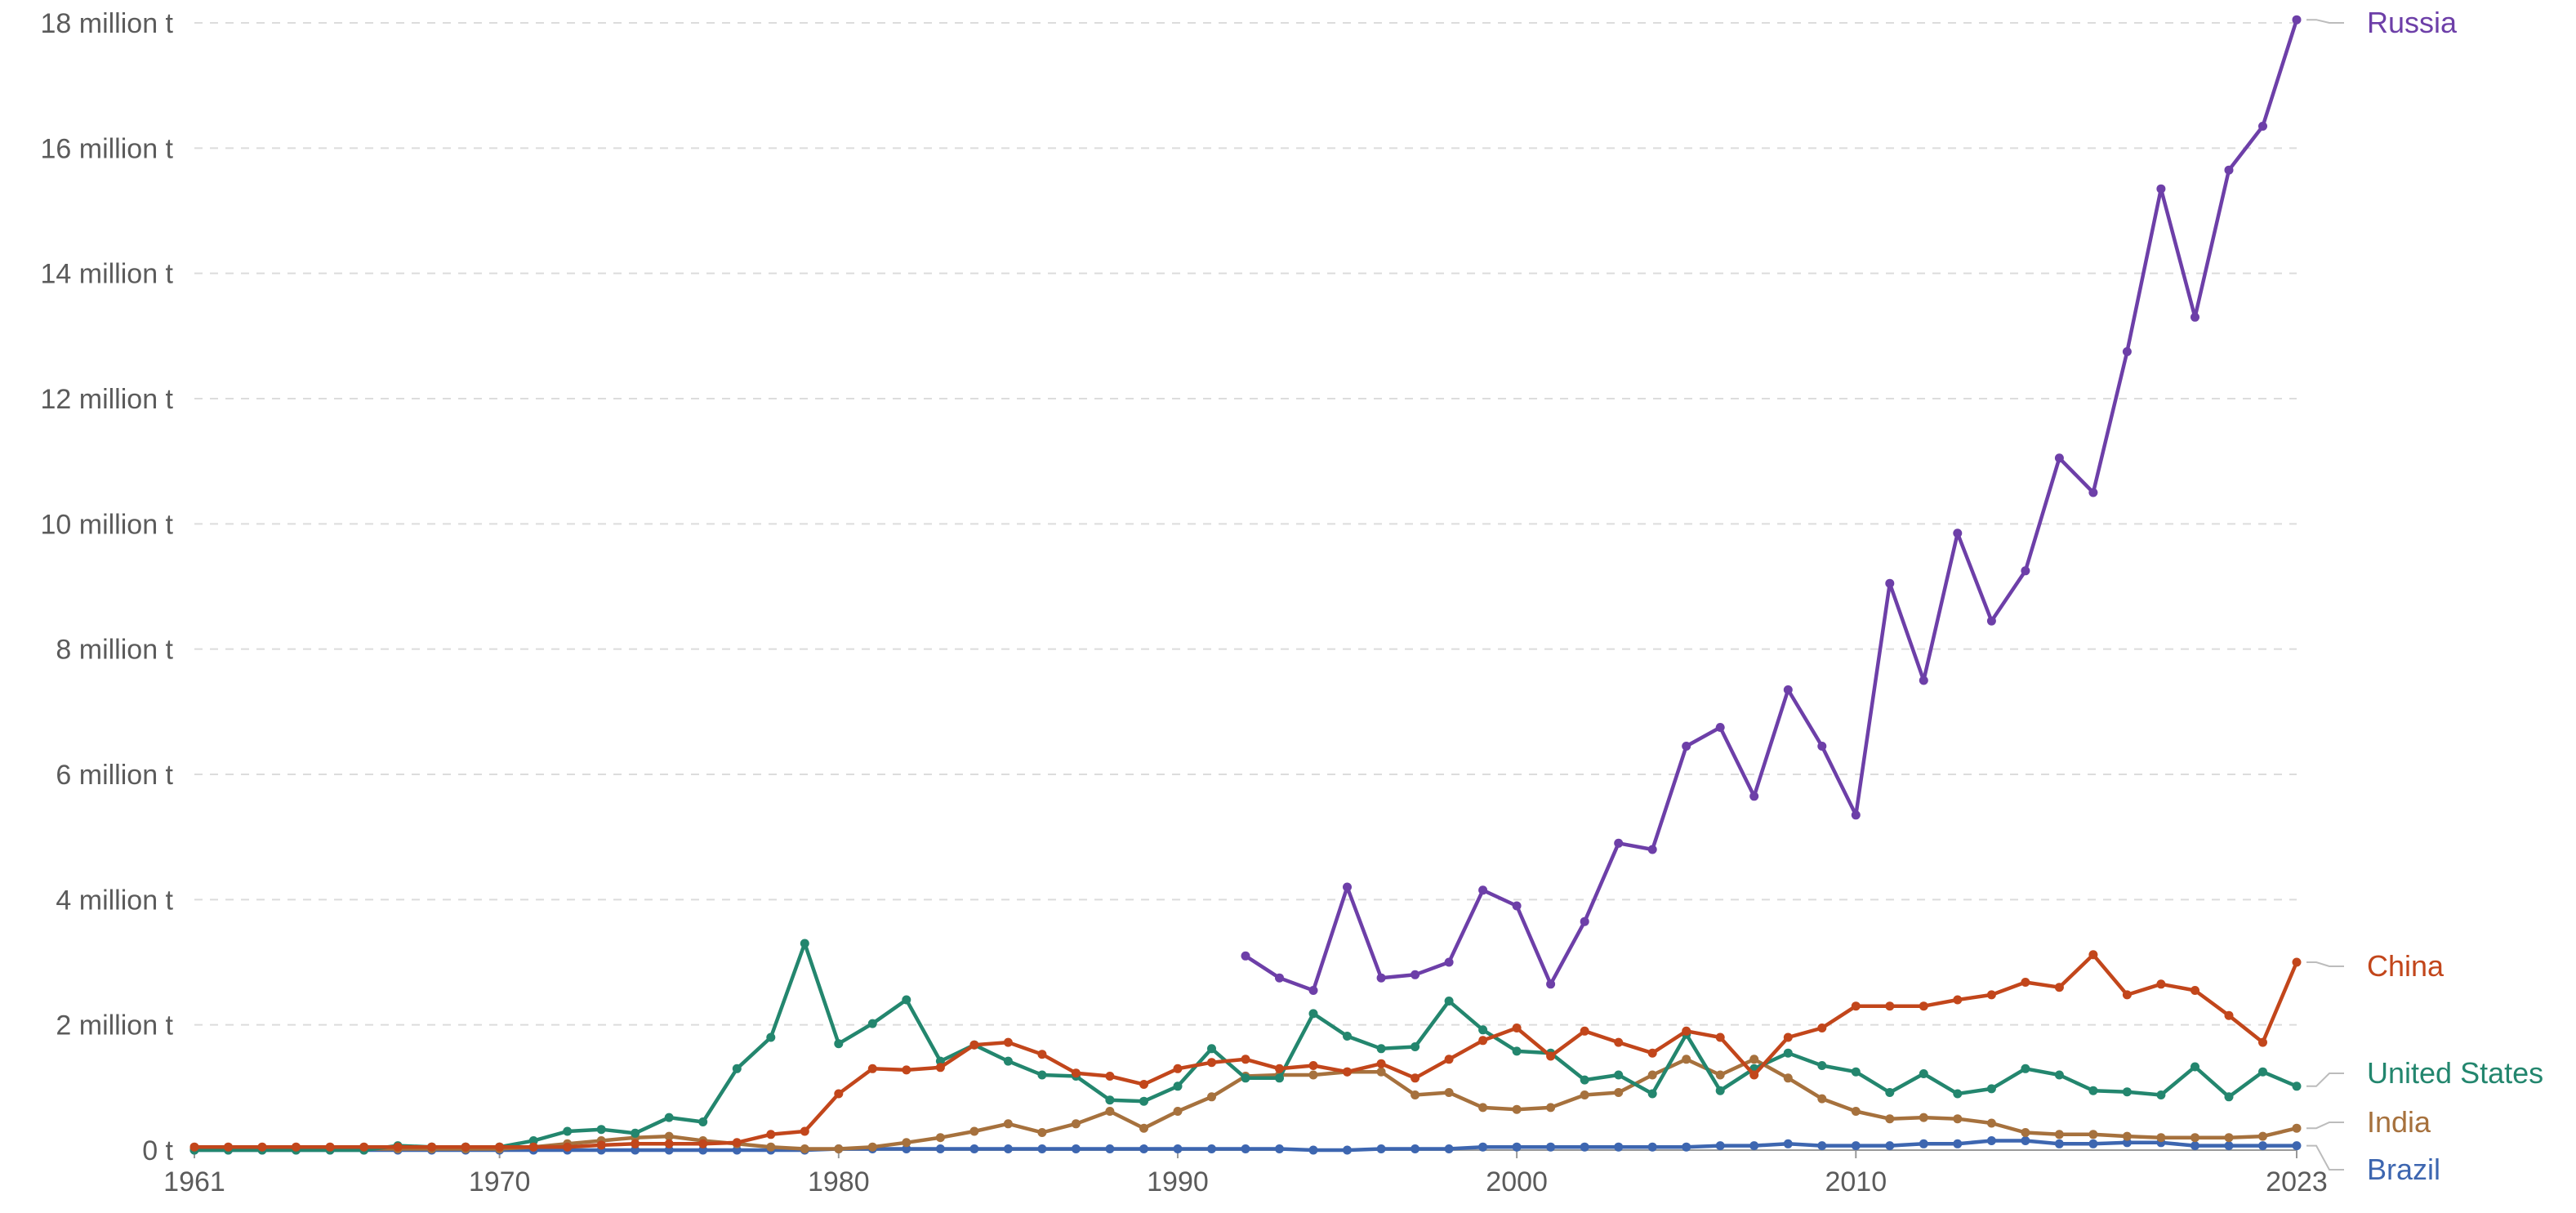 This screenshot has height=1213, width=2576. Describe the element at coordinates (2455, 1073) in the screenshot. I see `series-label-united-states: United States` at that location.